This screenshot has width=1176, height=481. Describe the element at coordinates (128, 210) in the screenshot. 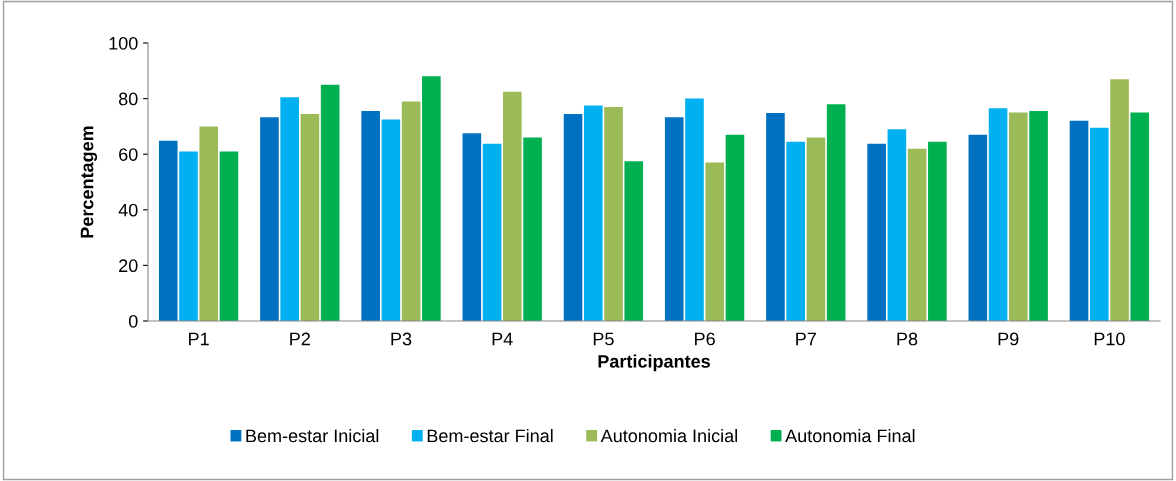

I see `y-tick-label: 40` at that location.